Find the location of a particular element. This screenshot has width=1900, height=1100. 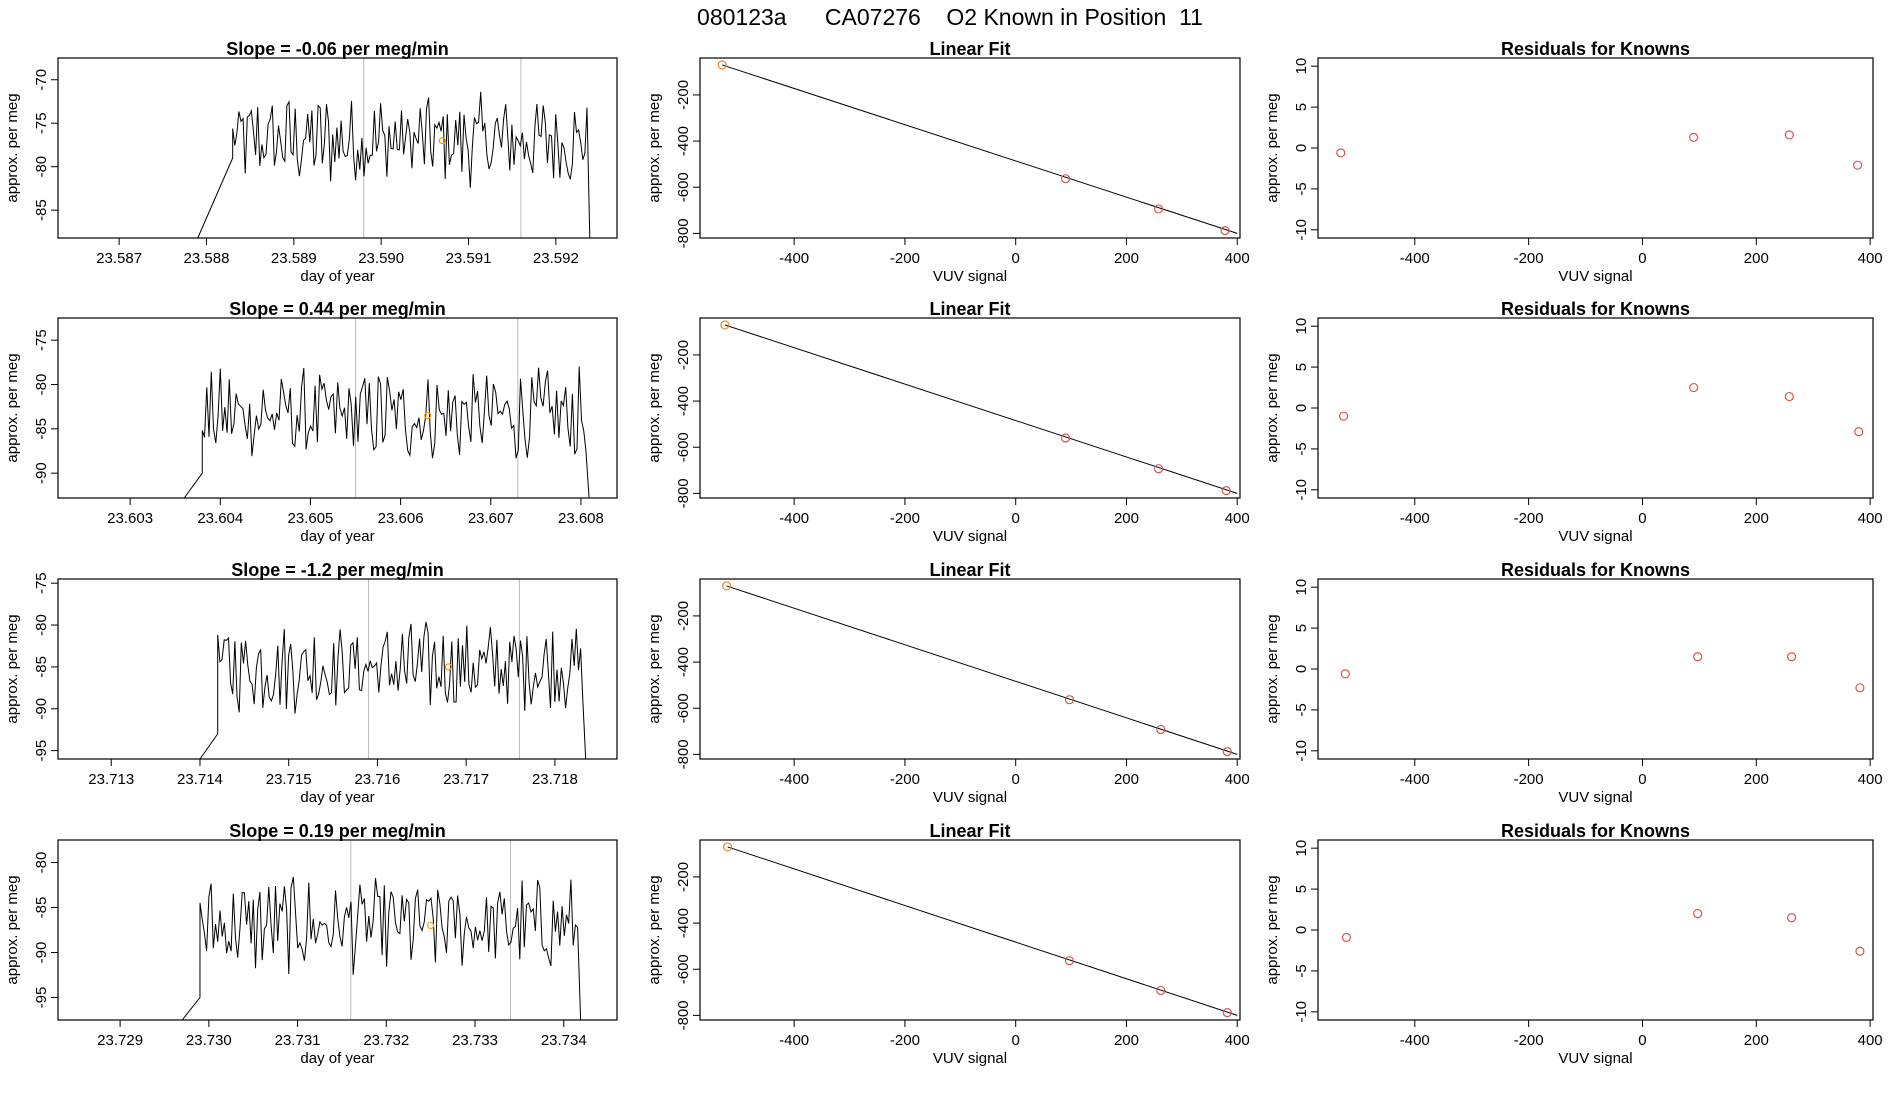

x-tick-label: 23.608 is located at coordinates (581, 518).